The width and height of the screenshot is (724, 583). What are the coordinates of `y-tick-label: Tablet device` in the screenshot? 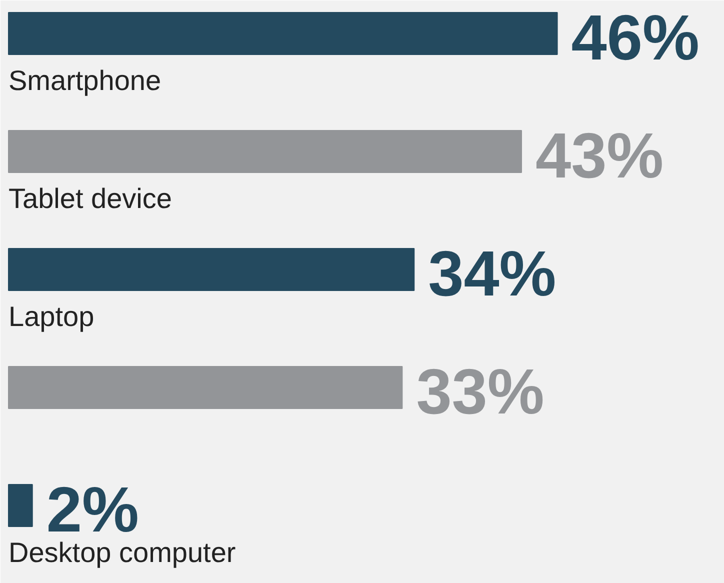 It's located at (90, 198).